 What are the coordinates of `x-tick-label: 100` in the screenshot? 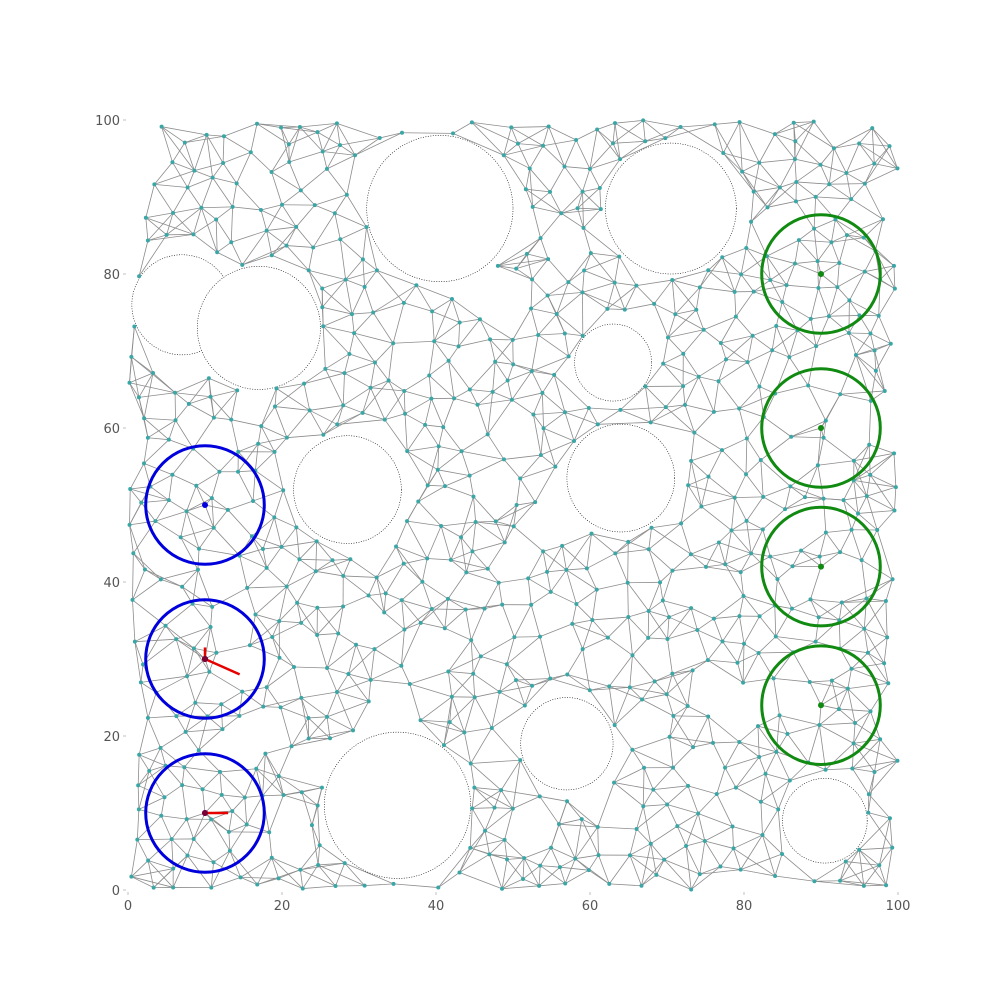 It's located at (898, 906).